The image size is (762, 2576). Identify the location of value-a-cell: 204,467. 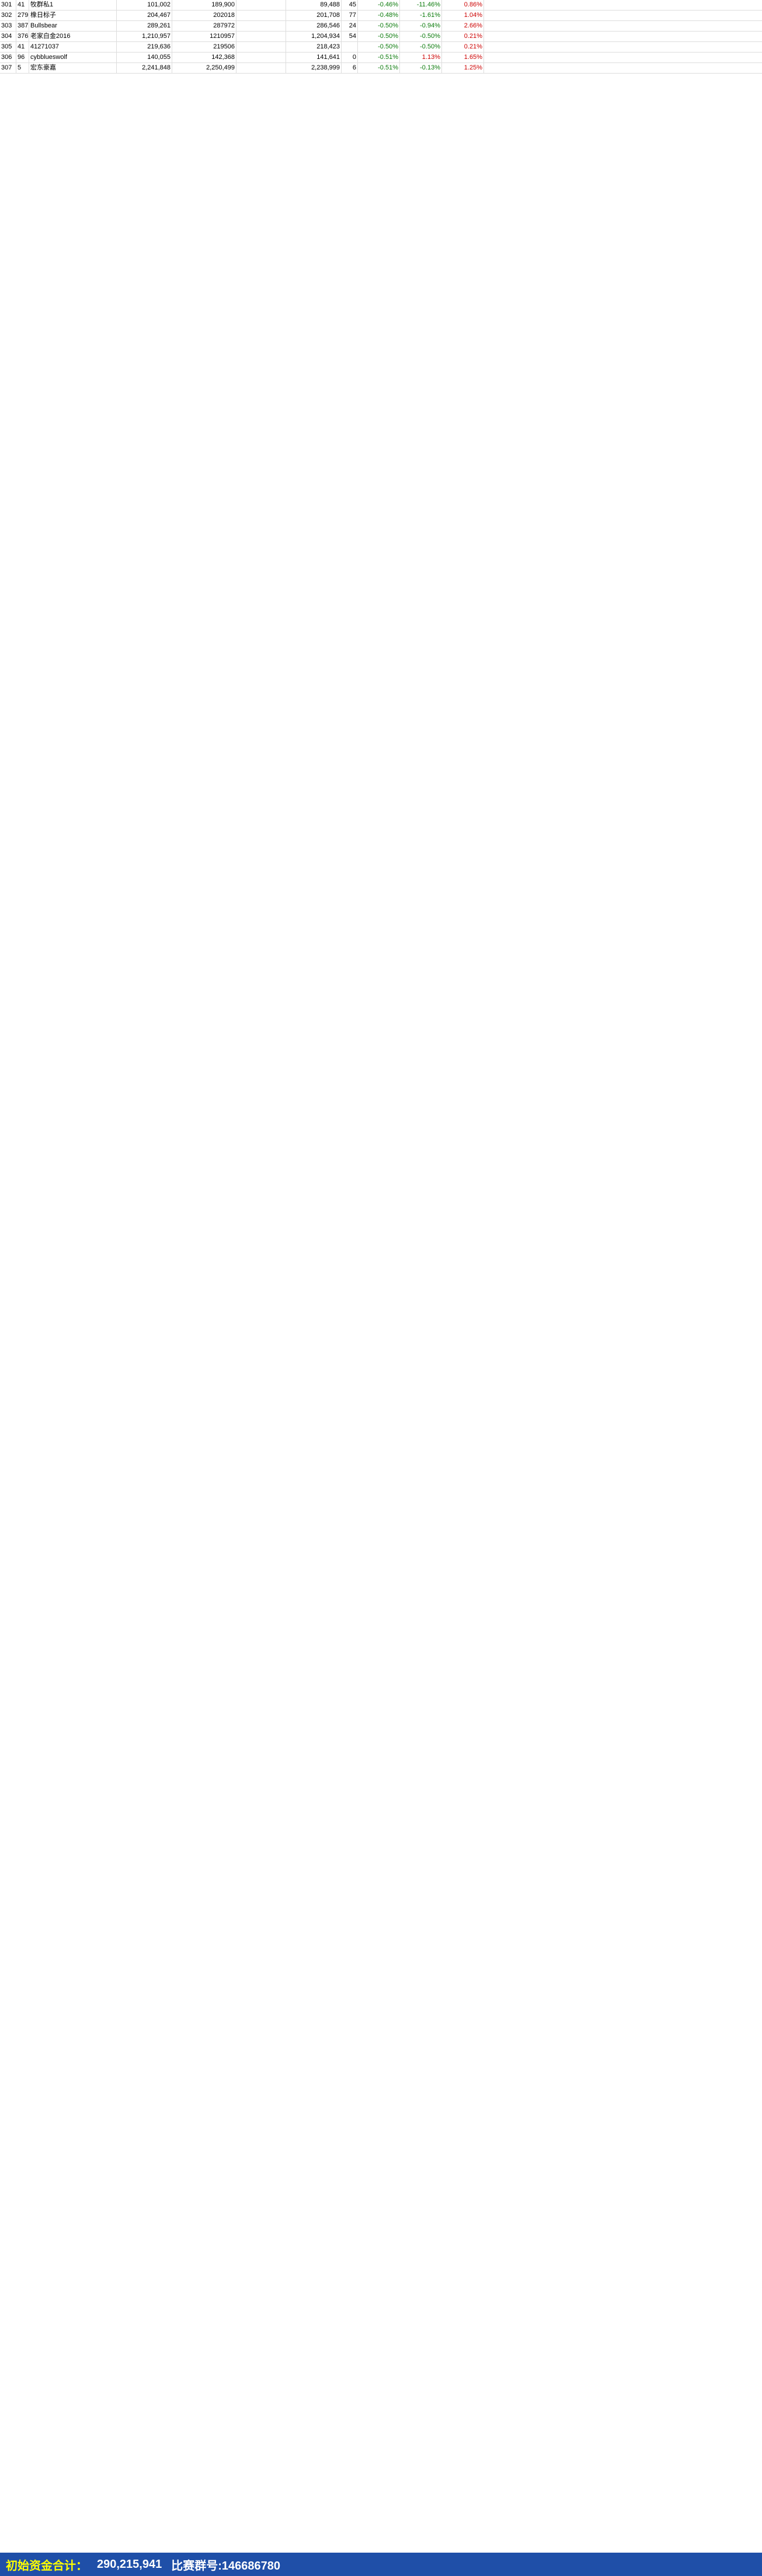
(144, 16).